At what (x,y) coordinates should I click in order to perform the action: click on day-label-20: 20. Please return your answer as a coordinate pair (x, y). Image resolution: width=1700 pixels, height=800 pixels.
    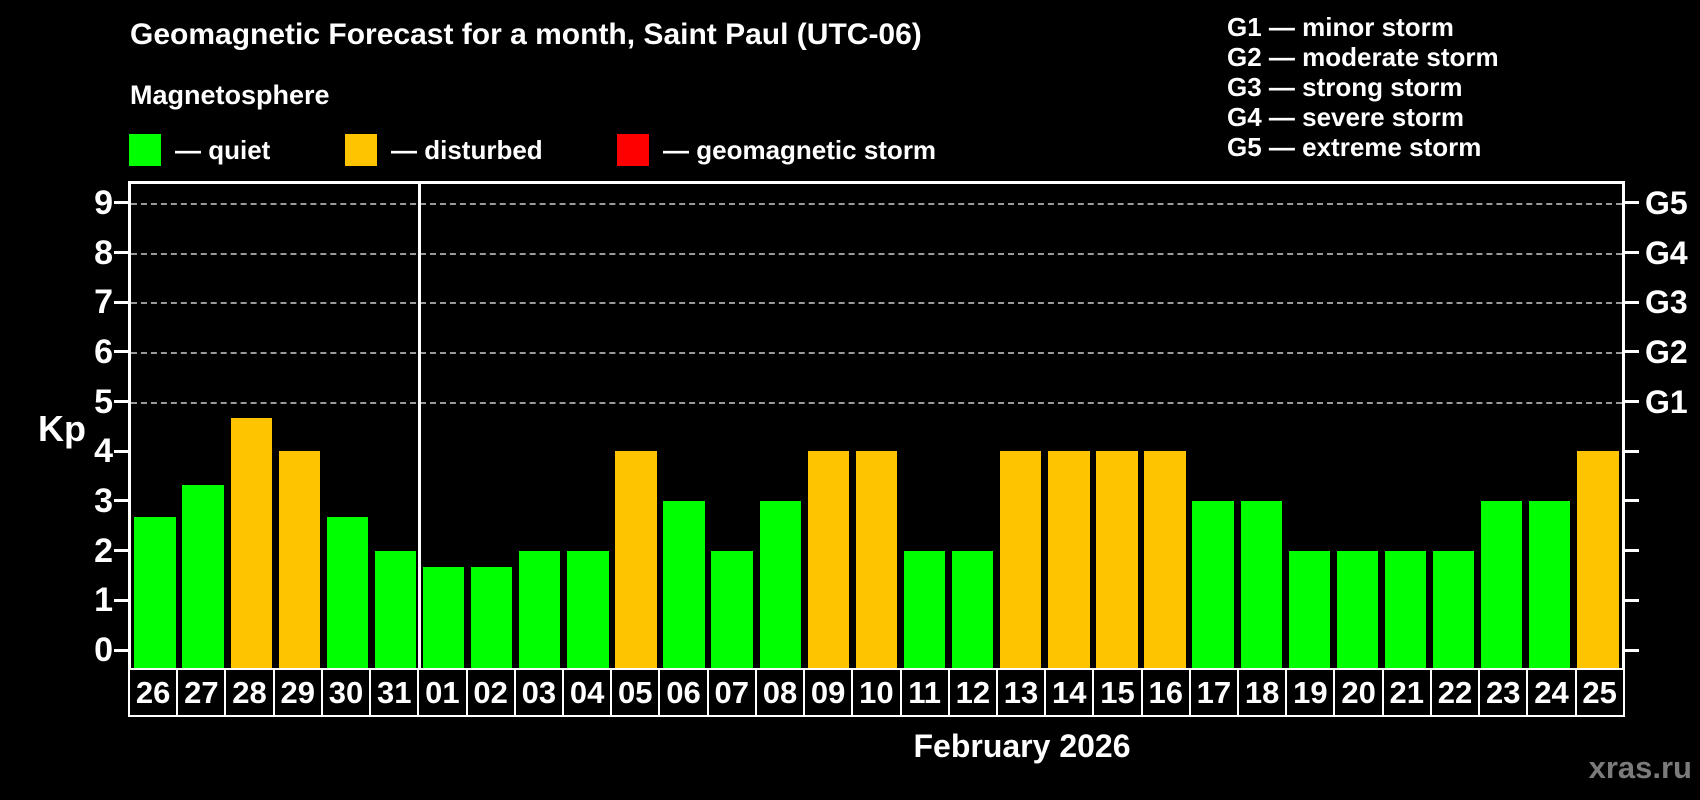
    Looking at the image, I should click on (1358, 692).